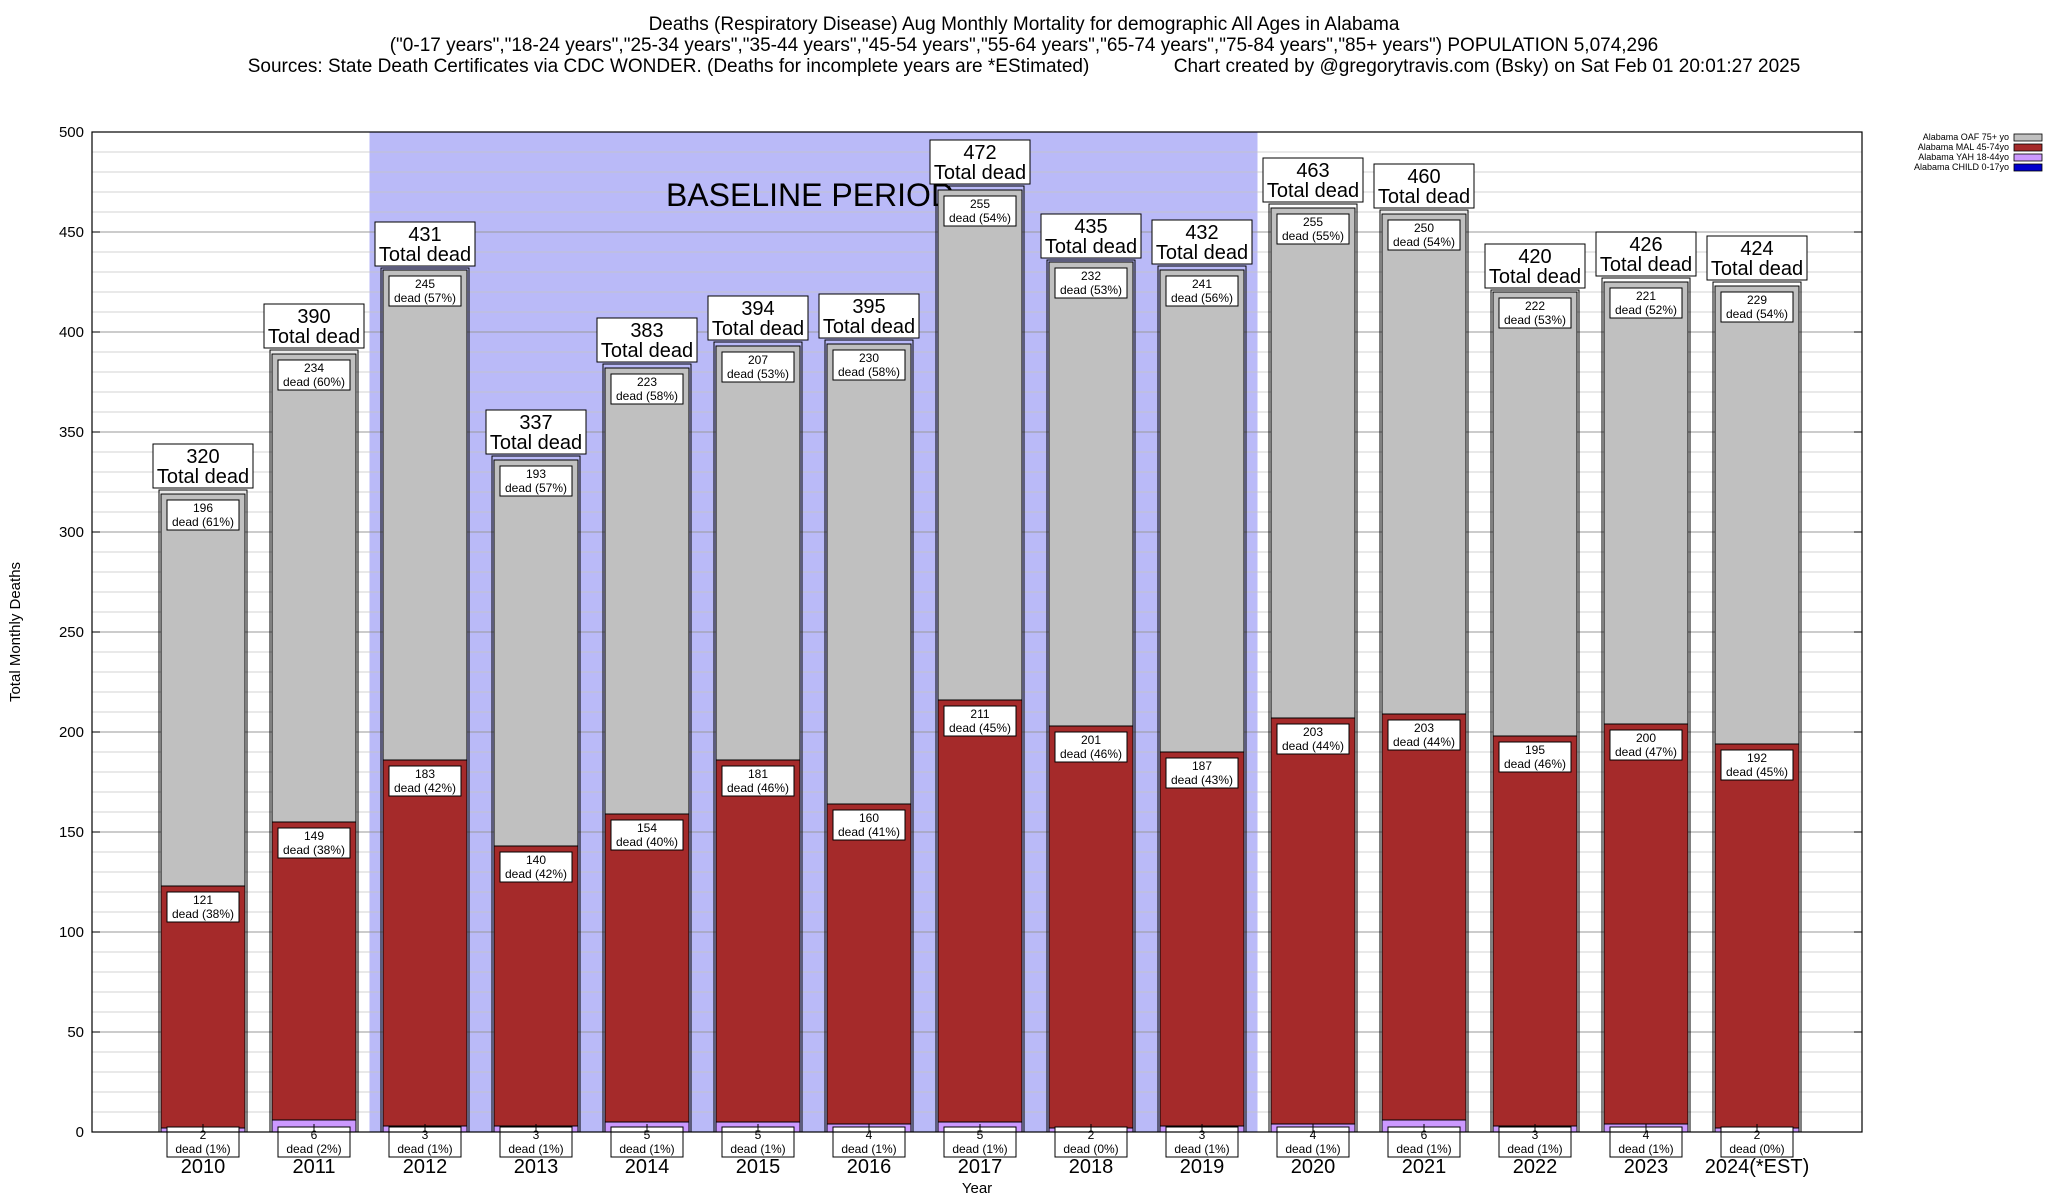 The width and height of the screenshot is (2048, 1200). What do you see at coordinates (1202, 298) in the screenshot?
I see `segment-percent-label: dead (56%)` at bounding box center [1202, 298].